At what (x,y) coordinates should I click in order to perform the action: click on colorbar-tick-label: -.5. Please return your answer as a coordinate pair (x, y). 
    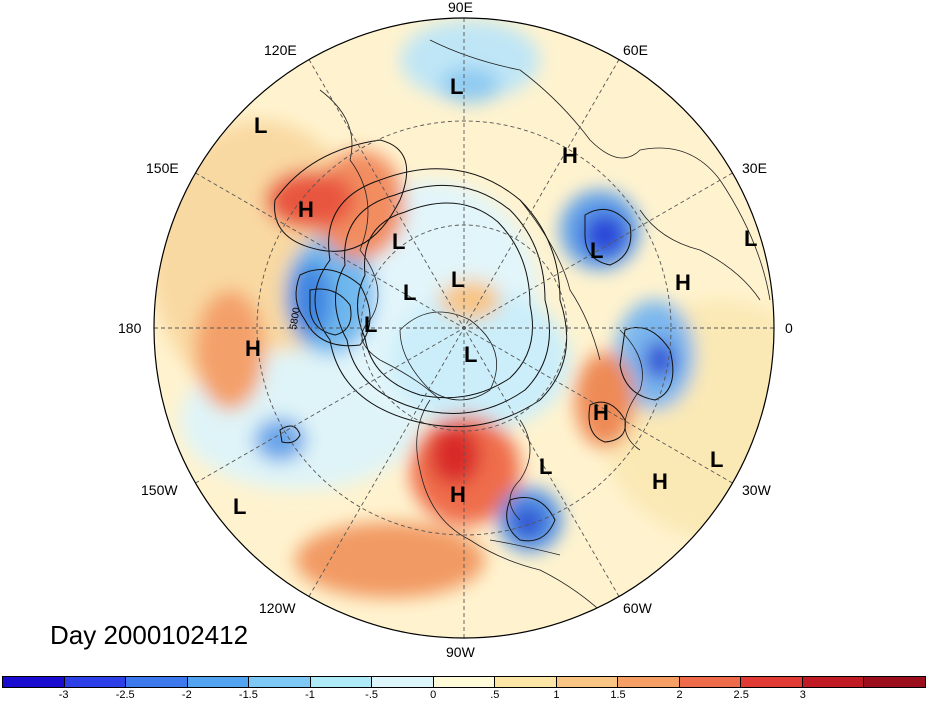
    Looking at the image, I should click on (372, 695).